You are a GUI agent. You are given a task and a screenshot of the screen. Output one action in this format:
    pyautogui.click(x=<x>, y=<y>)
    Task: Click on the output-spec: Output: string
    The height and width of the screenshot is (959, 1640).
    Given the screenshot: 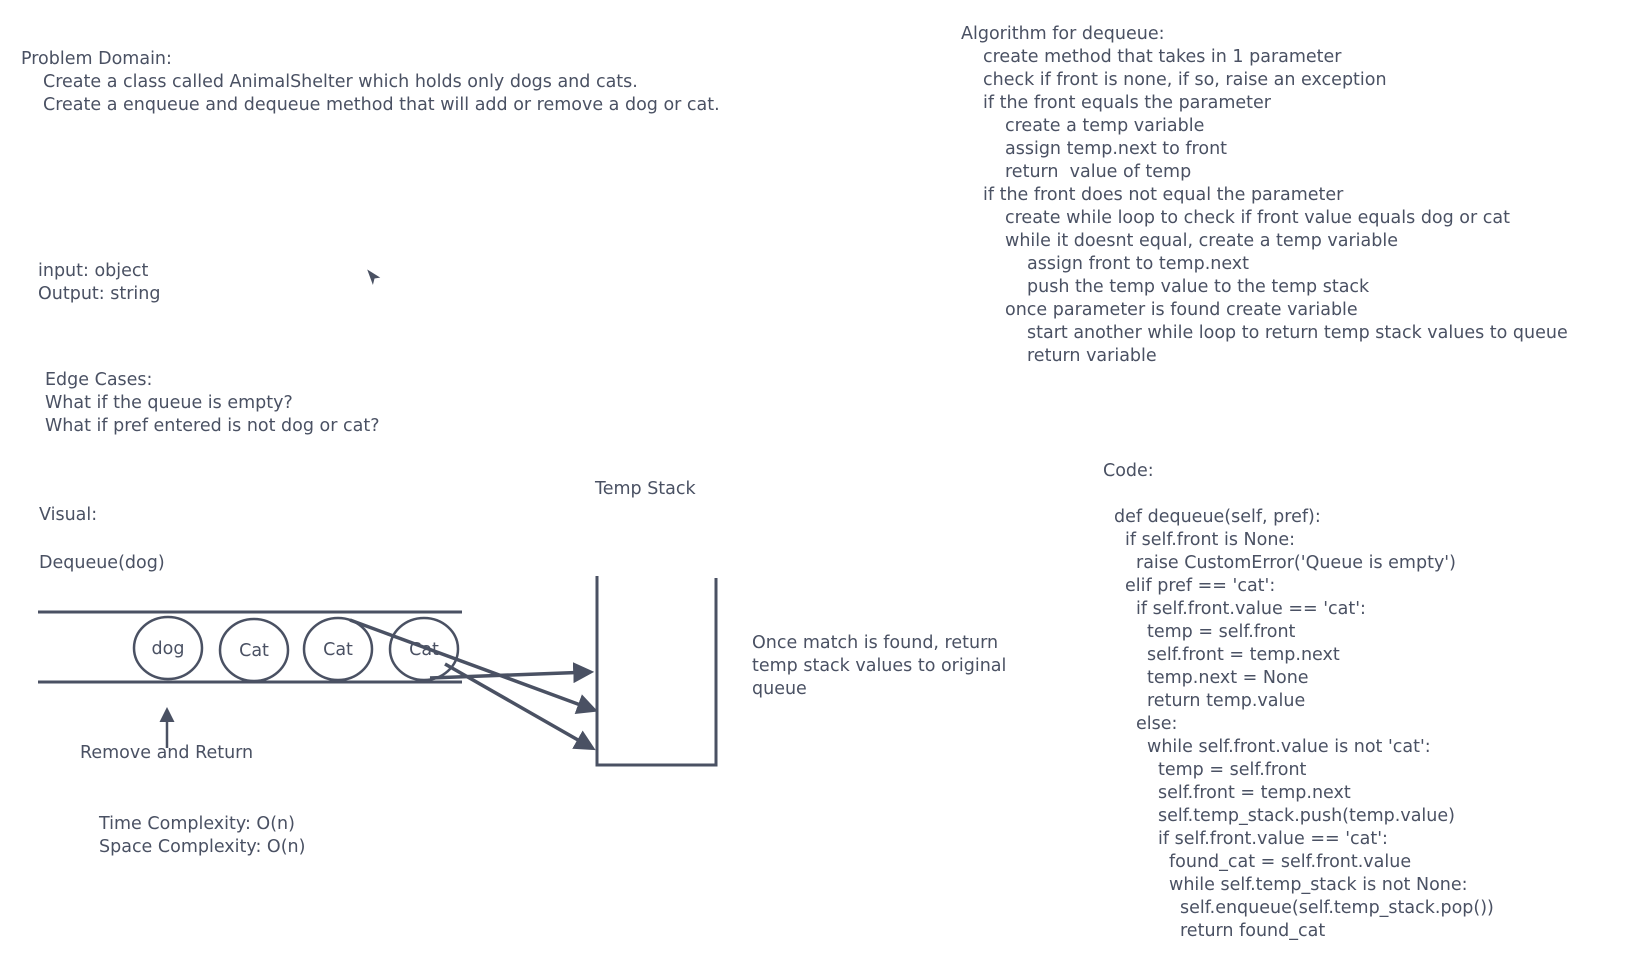 What is the action you would take?
    pyautogui.click(x=99, y=294)
    